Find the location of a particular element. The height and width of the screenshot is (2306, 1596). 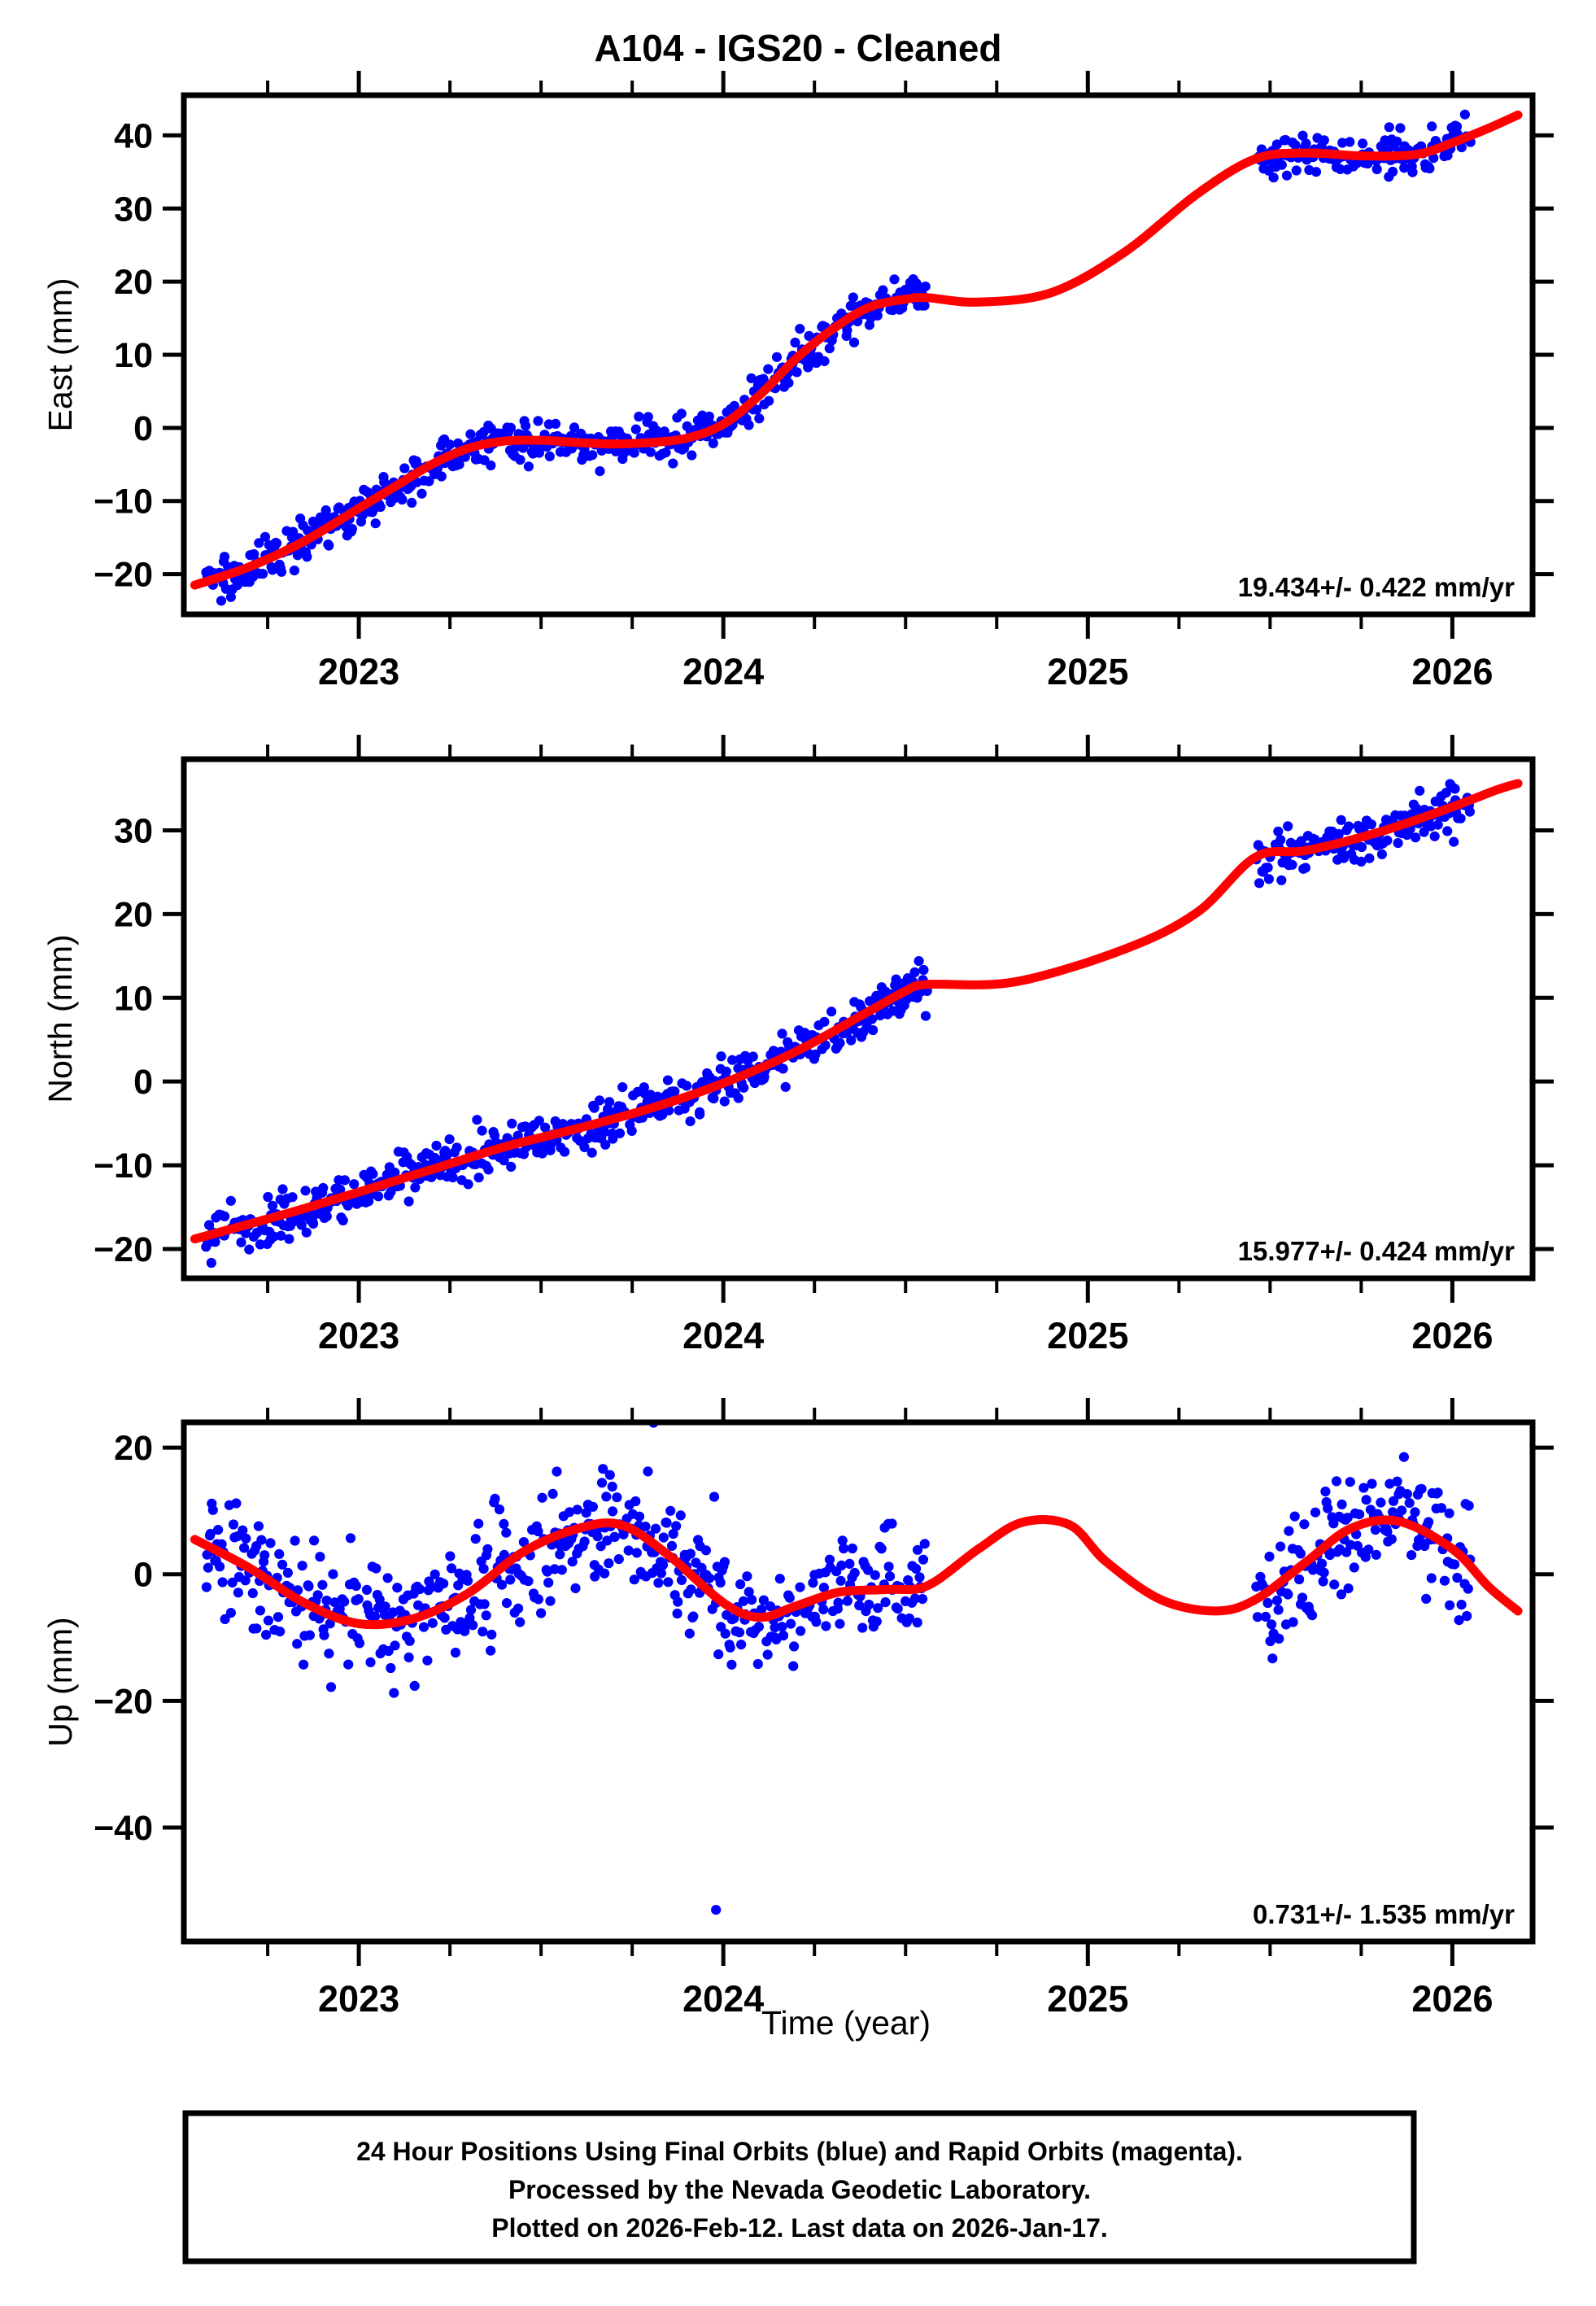

rate-annotation-east: 19.434+/- 0.422 mm/yr is located at coordinates (1376, 587).